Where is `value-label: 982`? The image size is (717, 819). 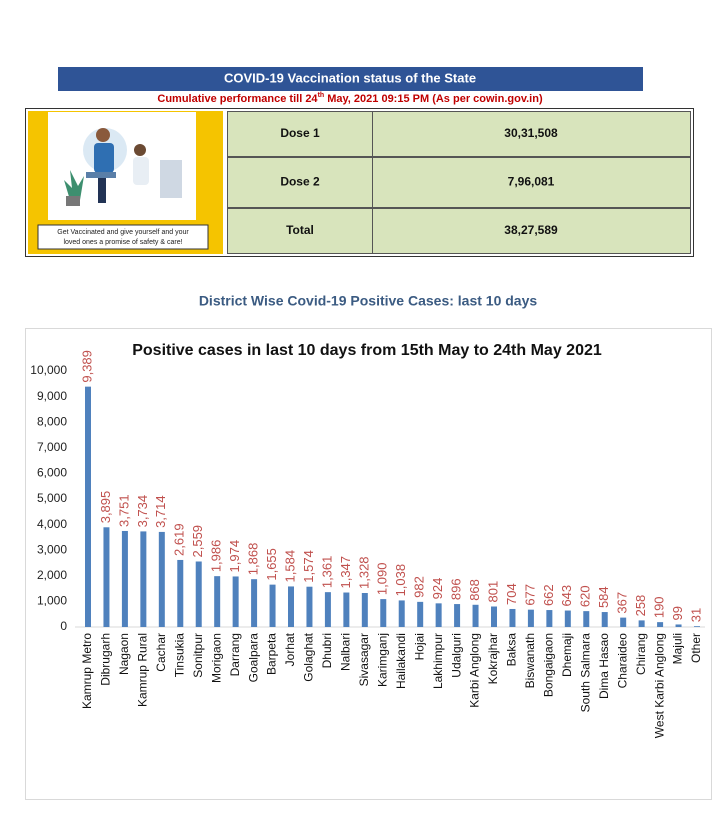
value-label: 982 is located at coordinates (419, 587).